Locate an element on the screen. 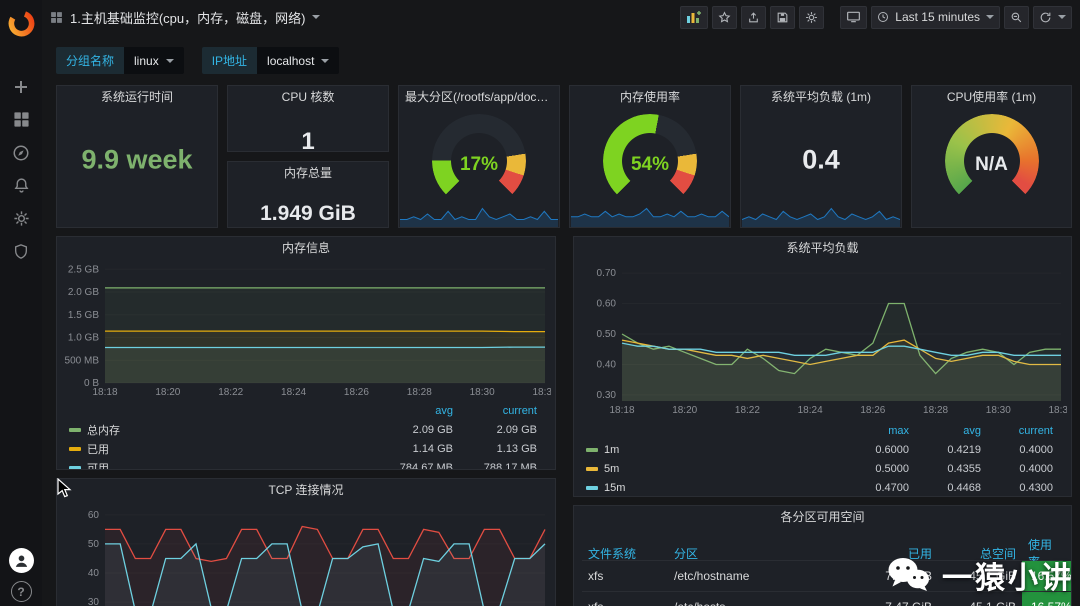 Image resolution: width=1080 pixels, height=606 pixels. legend-header-max: max is located at coordinates (898, 430).